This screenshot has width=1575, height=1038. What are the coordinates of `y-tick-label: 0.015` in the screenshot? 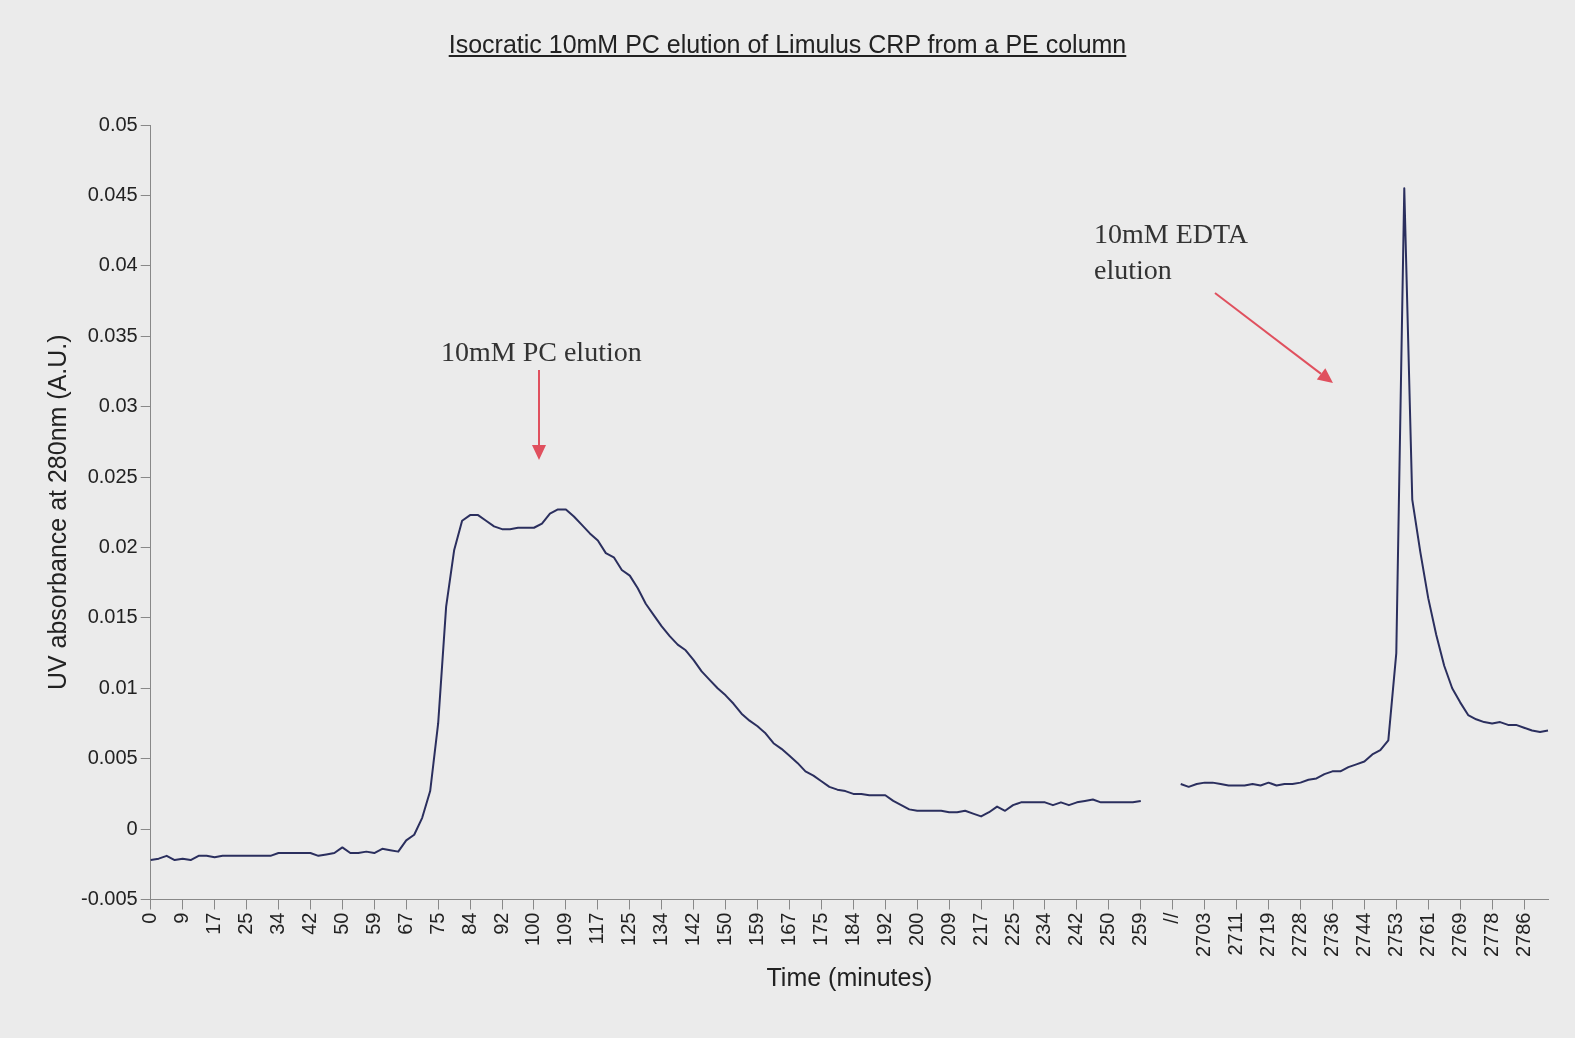 It's located at (112, 616).